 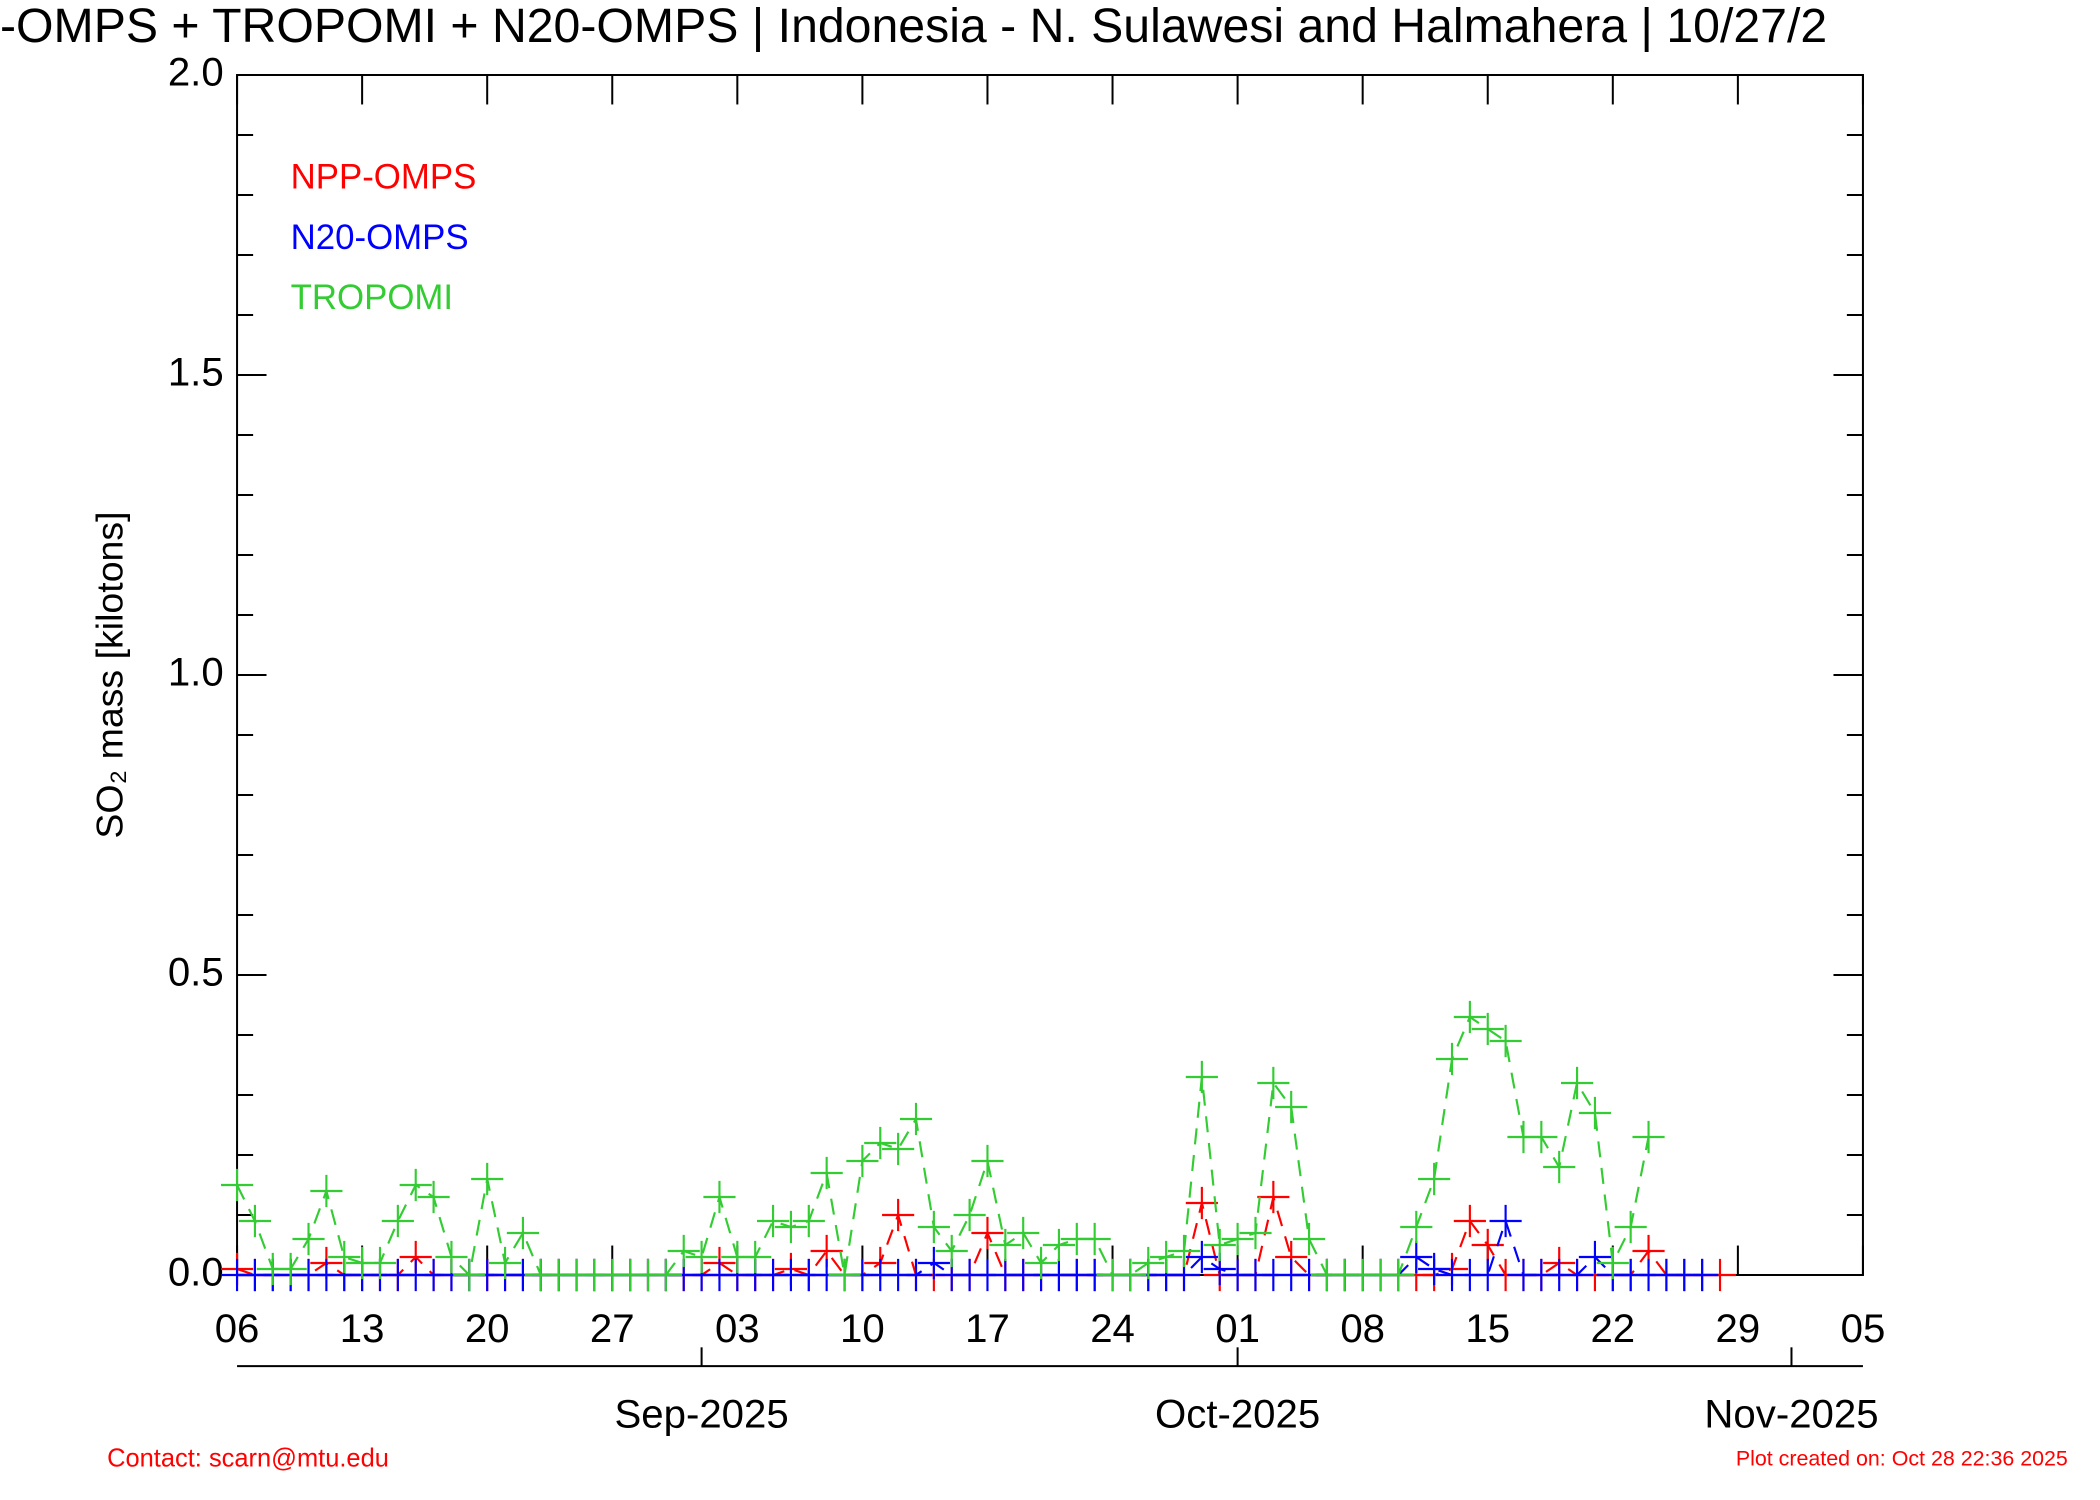 What do you see at coordinates (612, 1328) in the screenshot?
I see `x-tick-label: 27` at bounding box center [612, 1328].